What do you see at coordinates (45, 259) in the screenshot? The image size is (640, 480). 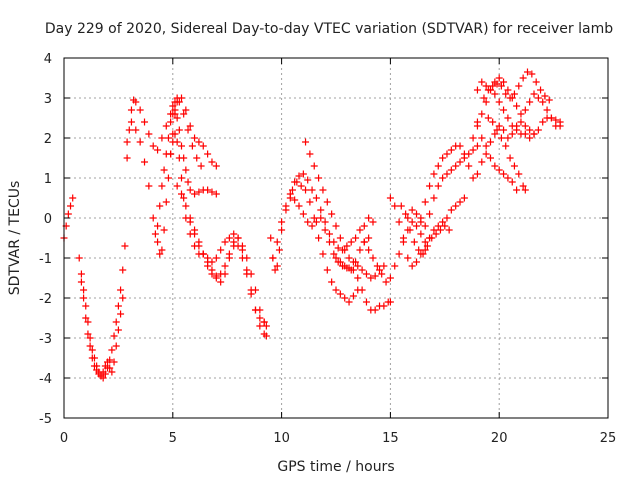 I see `y-tick-label: -1` at bounding box center [45, 259].